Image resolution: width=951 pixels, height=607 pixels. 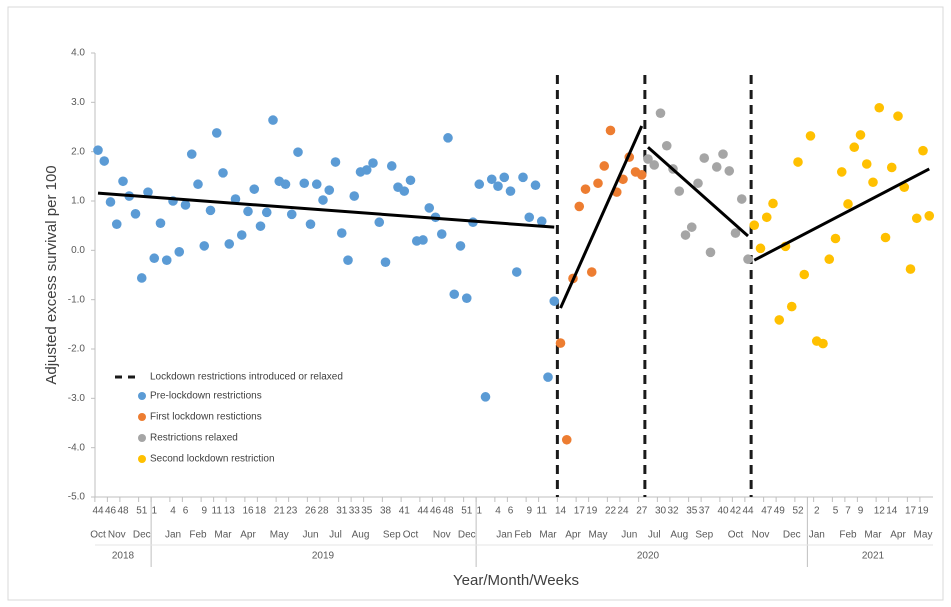 I want to click on x-tick-label: 11, so click(x=542, y=511).